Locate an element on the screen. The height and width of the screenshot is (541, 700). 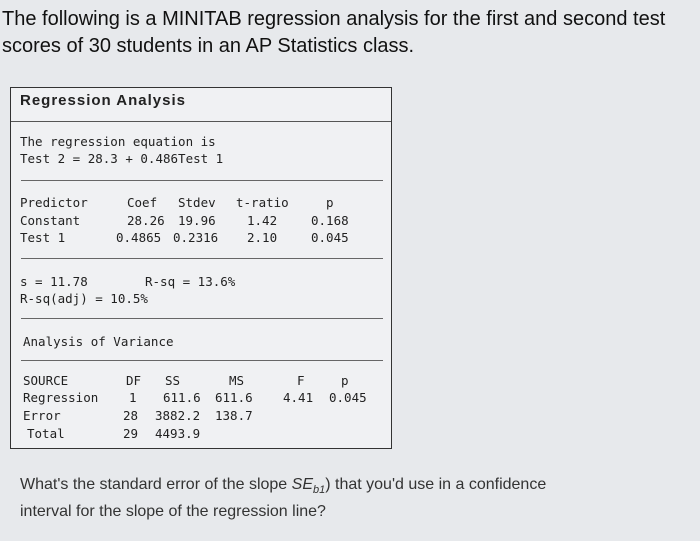
question-part-2: ) that you'd use in a confidence is located at coordinates (436, 484).